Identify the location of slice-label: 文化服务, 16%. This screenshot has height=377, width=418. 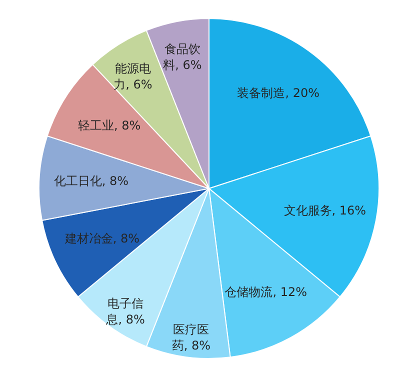
(325, 211).